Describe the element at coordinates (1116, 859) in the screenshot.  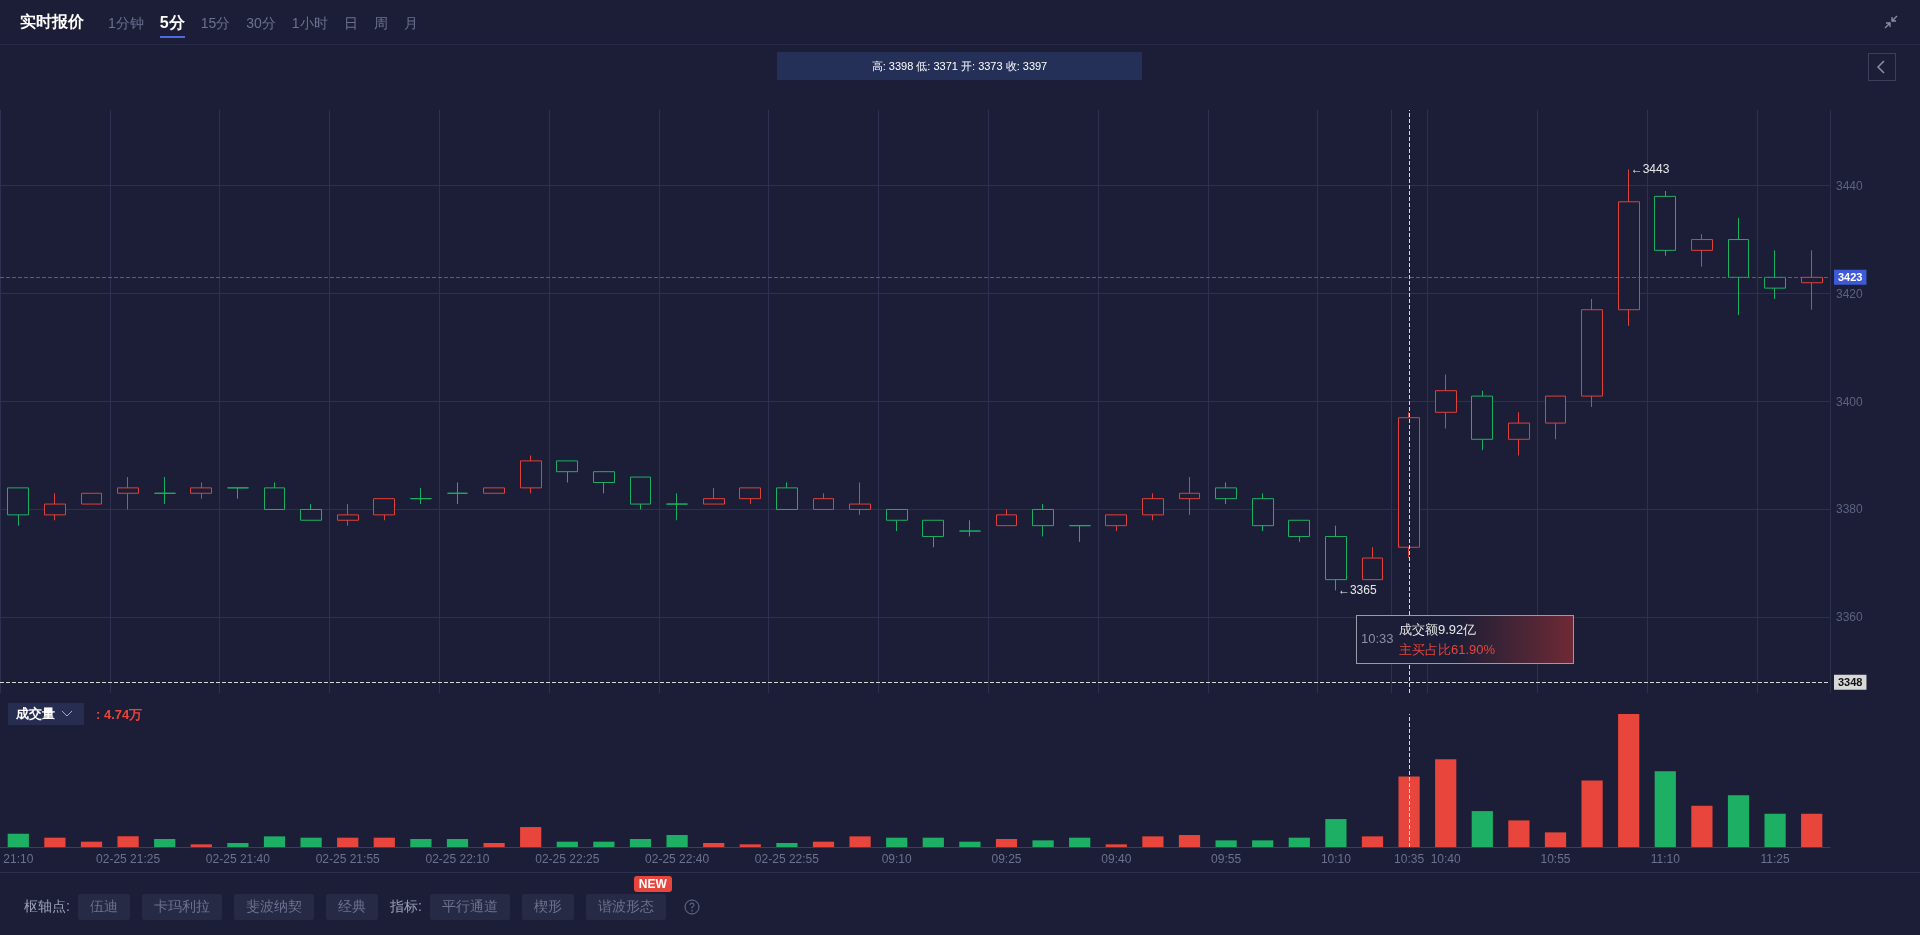
I see `x-tick-label: 09:40` at that location.